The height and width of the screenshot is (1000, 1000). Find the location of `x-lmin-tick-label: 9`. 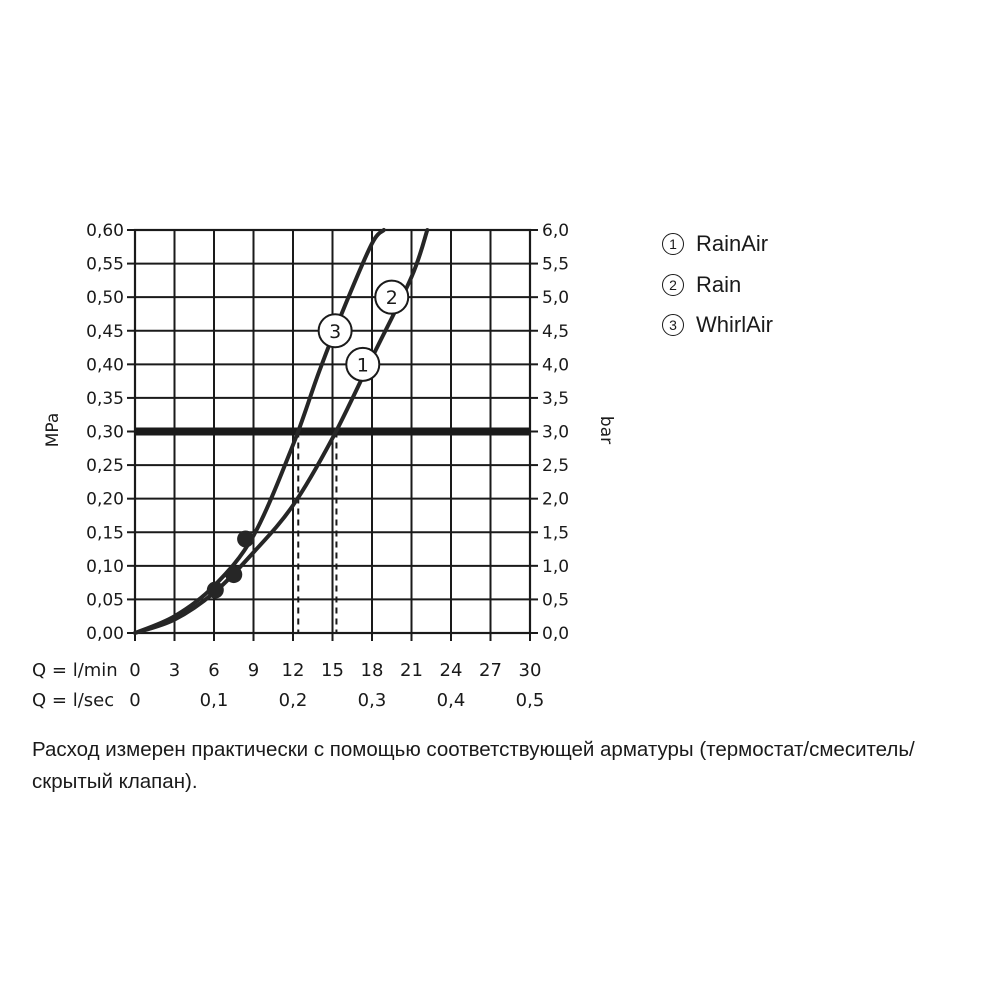

x-lmin-tick-label: 9 is located at coordinates (253, 670).